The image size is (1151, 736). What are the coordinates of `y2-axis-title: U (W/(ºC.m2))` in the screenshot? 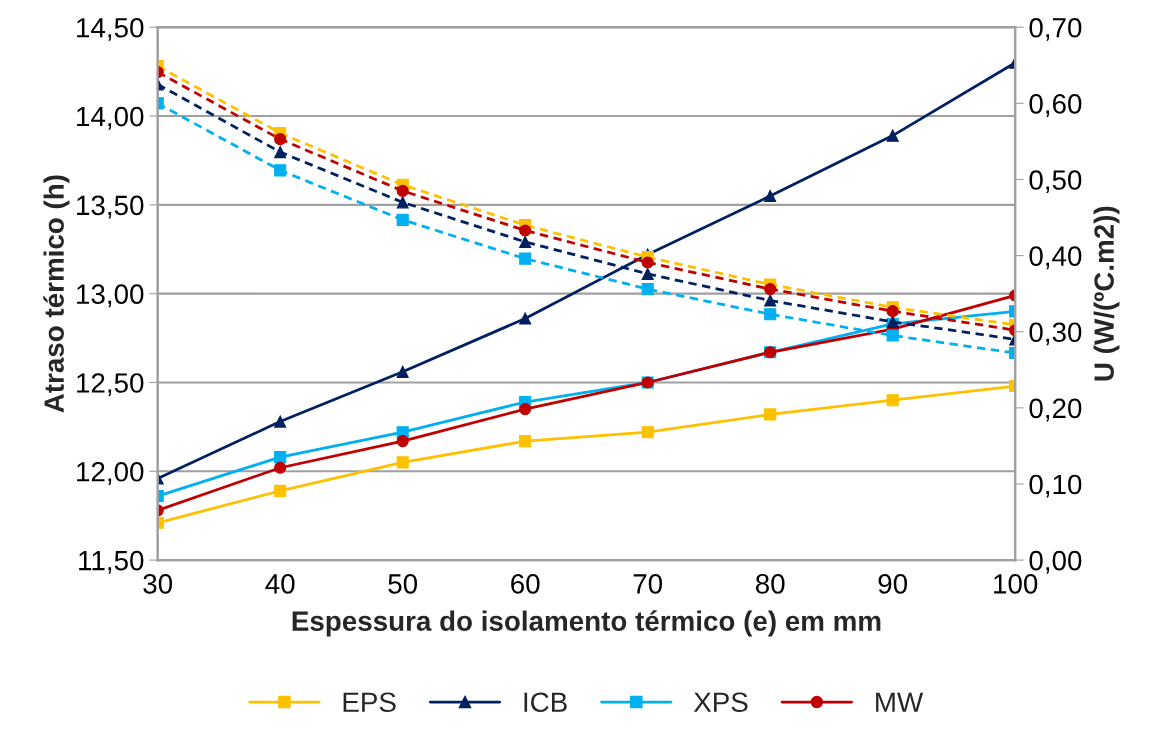 It's located at (1106, 293).